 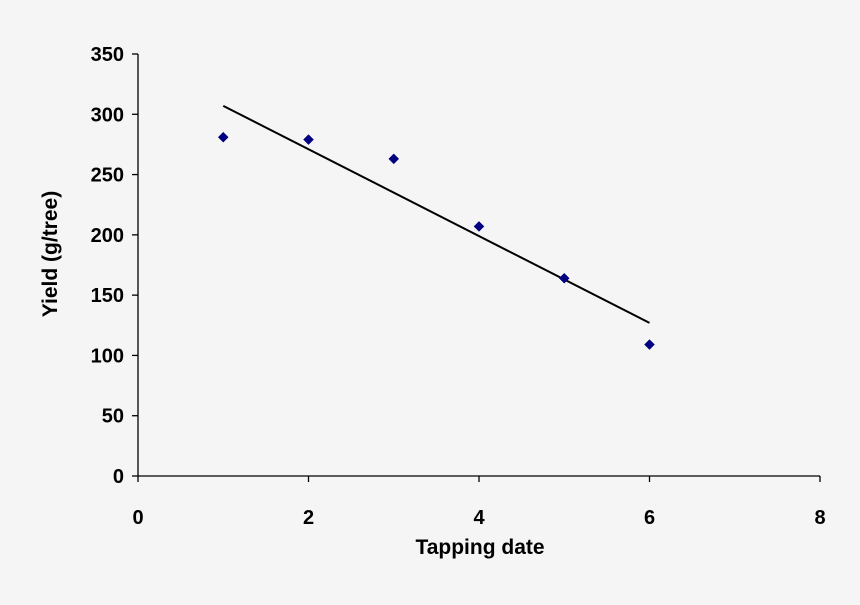 What do you see at coordinates (107, 55) in the screenshot?
I see `y-tick-label: 350` at bounding box center [107, 55].